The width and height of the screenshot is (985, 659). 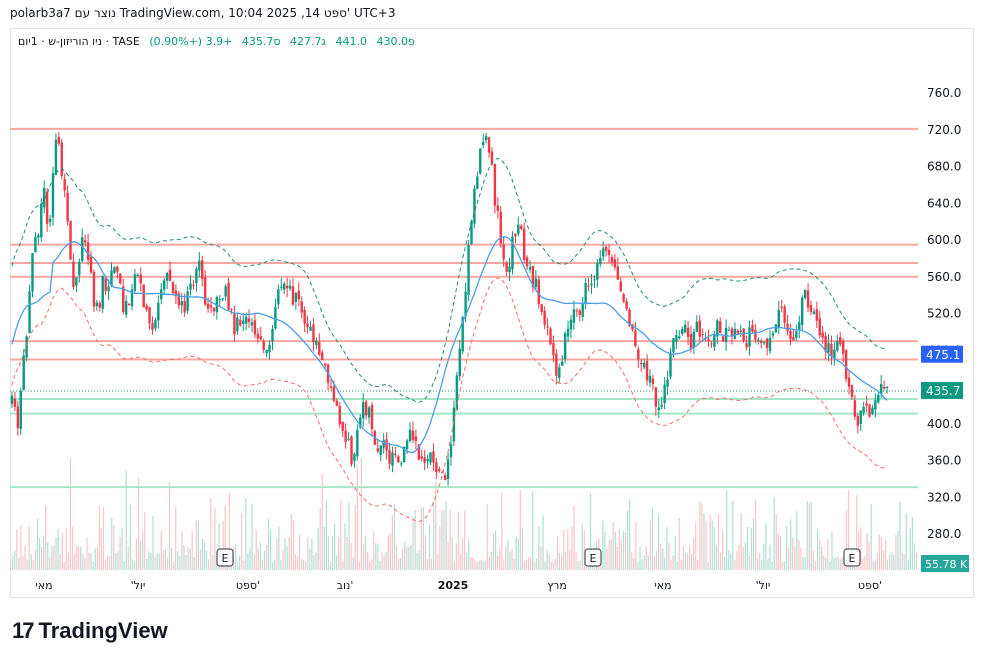 What do you see at coordinates (395, 41) in the screenshot?
I see `open-value: פ430.0` at bounding box center [395, 41].